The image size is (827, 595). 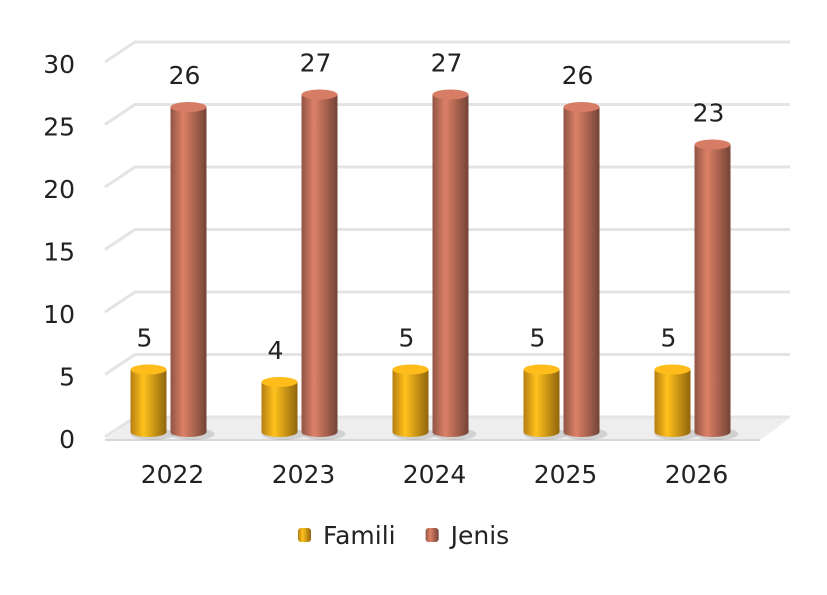 I want to click on value-label: 23, so click(x=709, y=113).